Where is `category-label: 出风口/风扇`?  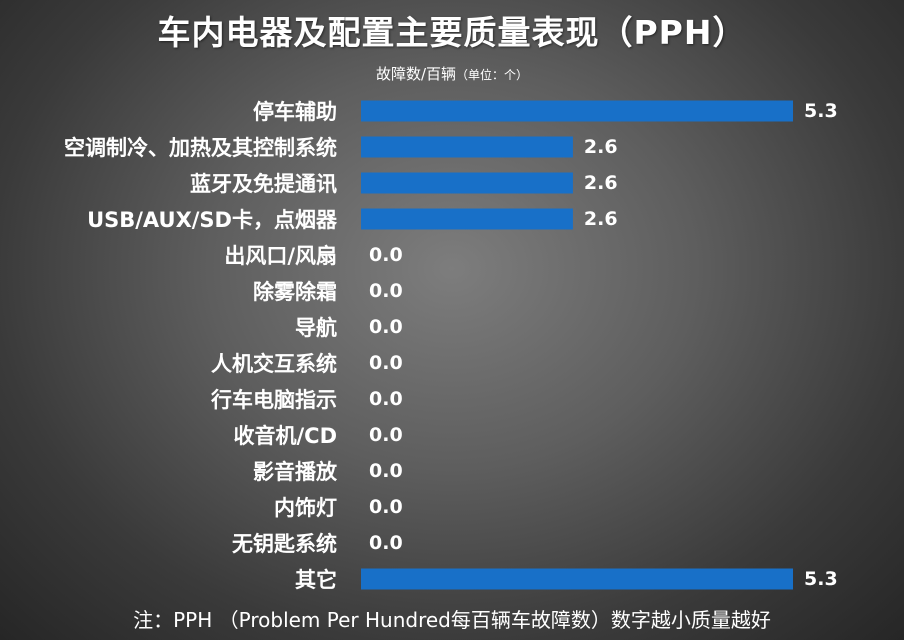 category-label: 出风口/风扇 is located at coordinates (280, 256).